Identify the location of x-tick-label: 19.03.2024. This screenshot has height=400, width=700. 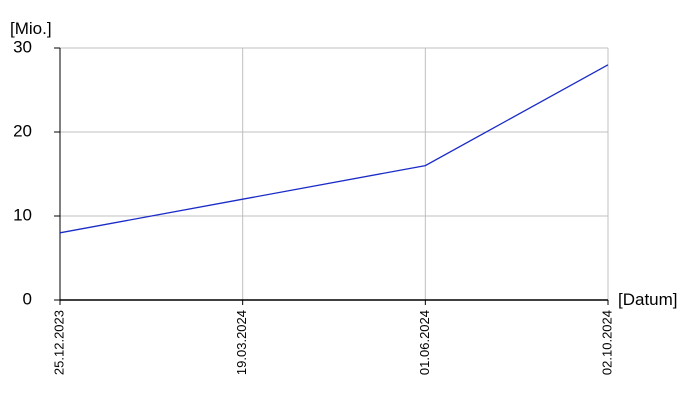
(241, 342).